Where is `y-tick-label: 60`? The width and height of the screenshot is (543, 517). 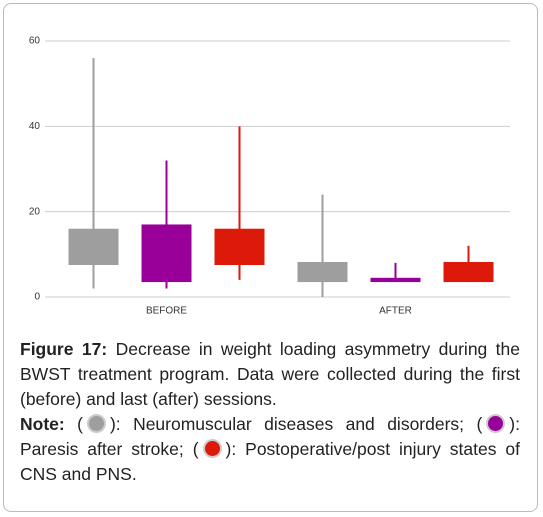
y-tick-label: 60 is located at coordinates (35, 41).